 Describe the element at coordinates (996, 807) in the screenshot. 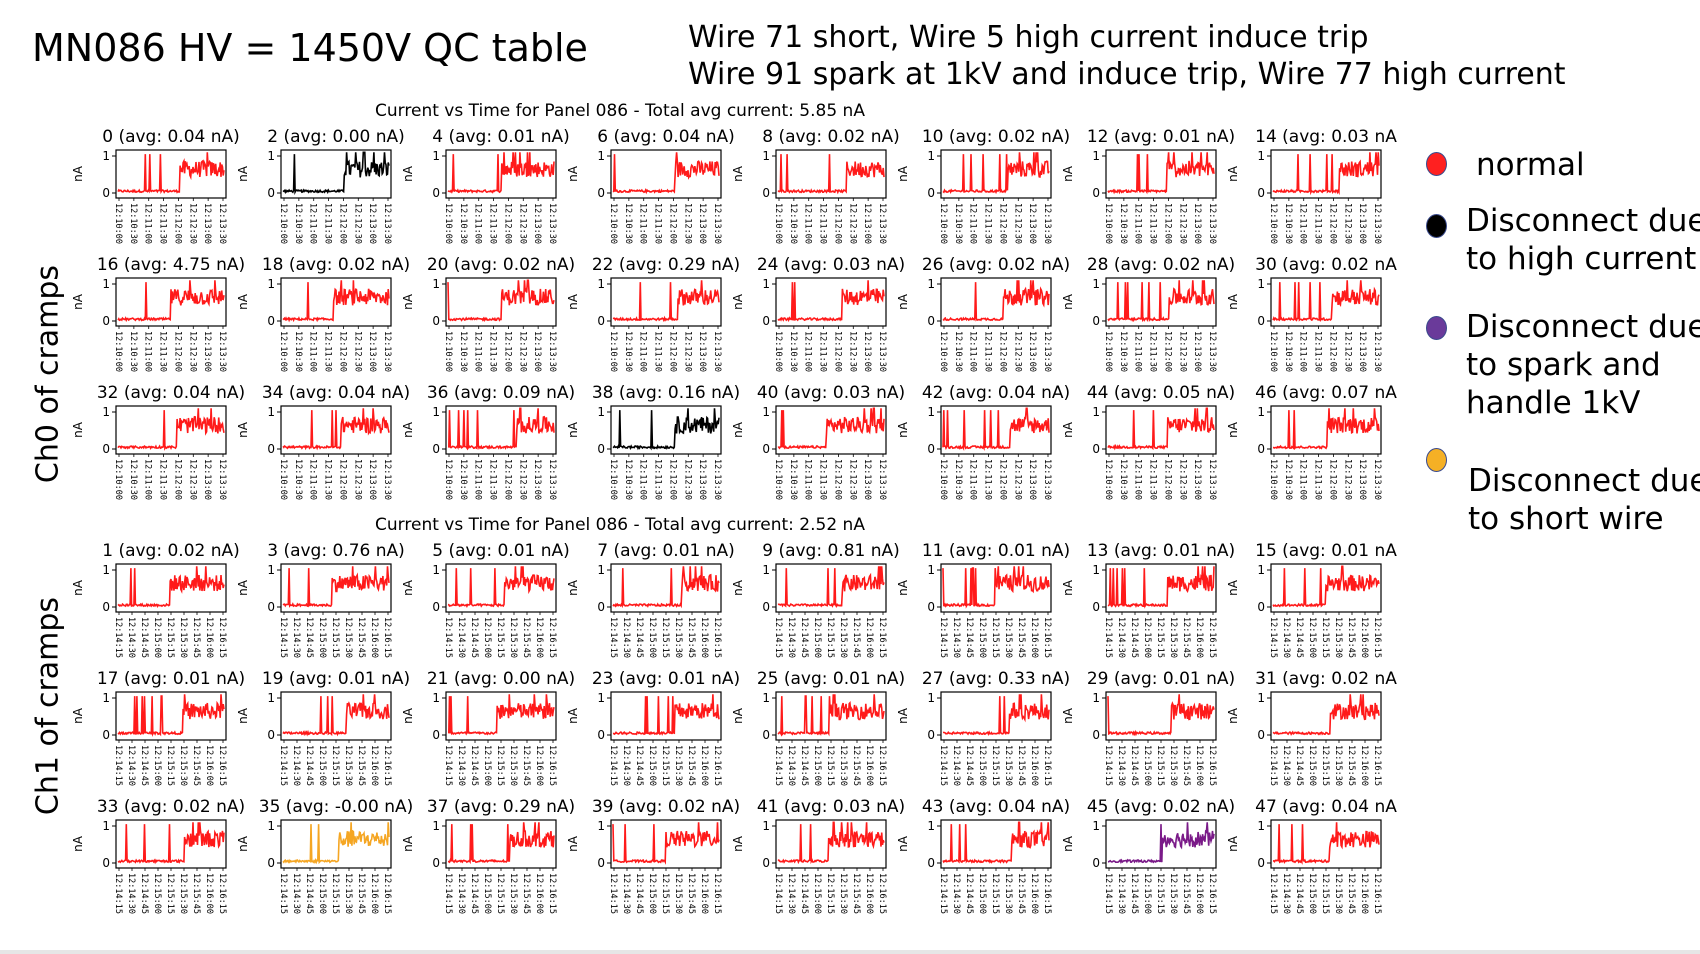

I see `panel-title: 43 (avg: 0.04 nA)` at that location.